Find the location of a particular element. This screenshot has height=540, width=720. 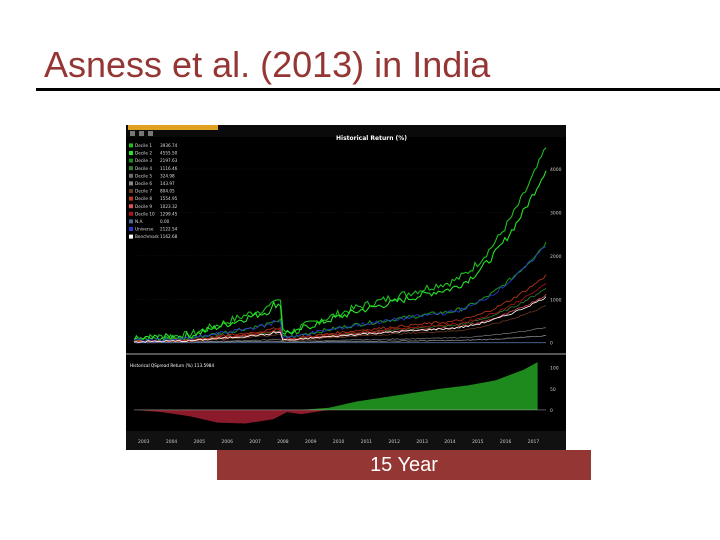

legend-value: 324.98 is located at coordinates (167, 175).